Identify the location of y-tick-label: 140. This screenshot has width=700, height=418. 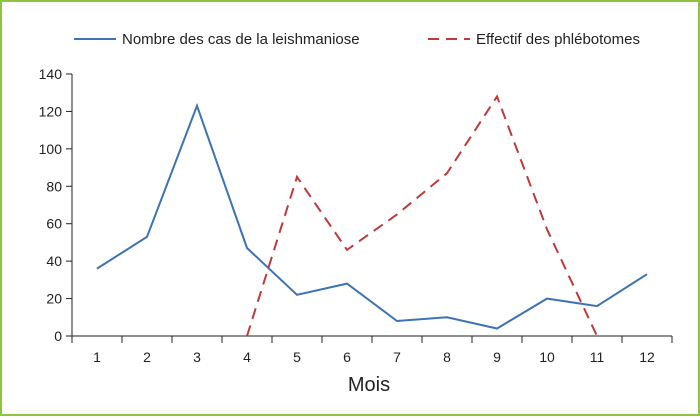
(51, 74).